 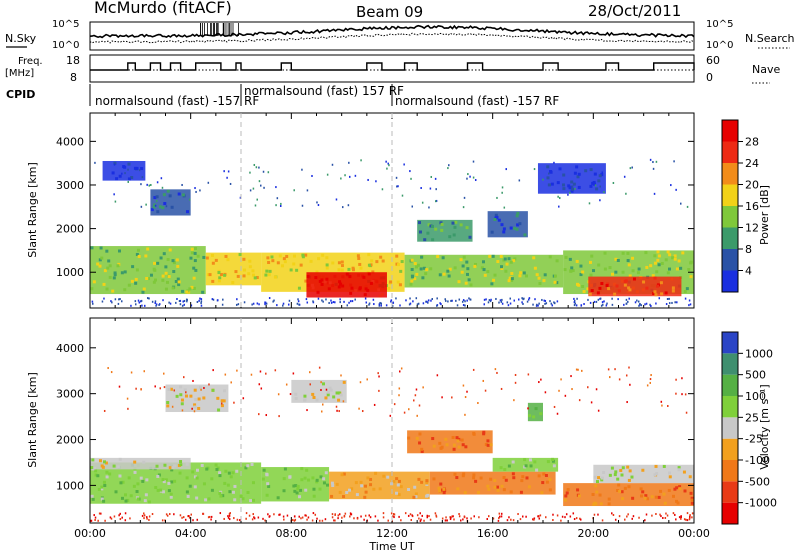 What do you see at coordinates (392, 533) in the screenshot?
I see `time-axis: 00:00 04:00 08:00 12:00 16:00 20:00 00:00` at bounding box center [392, 533].